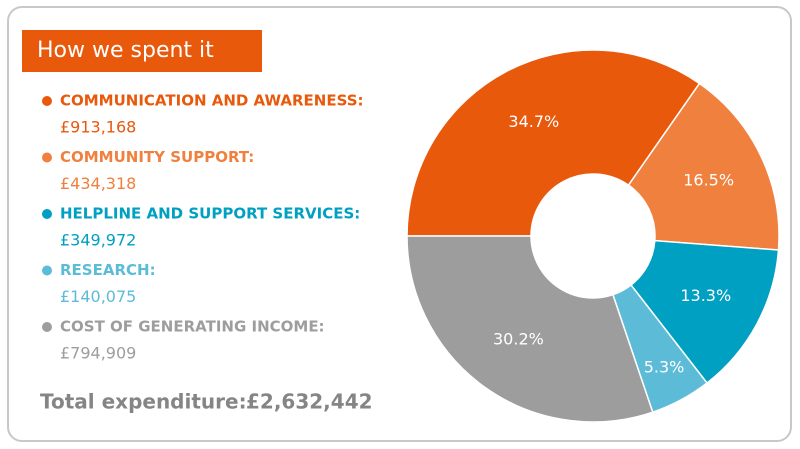 The width and height of the screenshot is (800, 449). Describe the element at coordinates (98, 240) in the screenshot. I see `legend-amount: £349,972` at that location.